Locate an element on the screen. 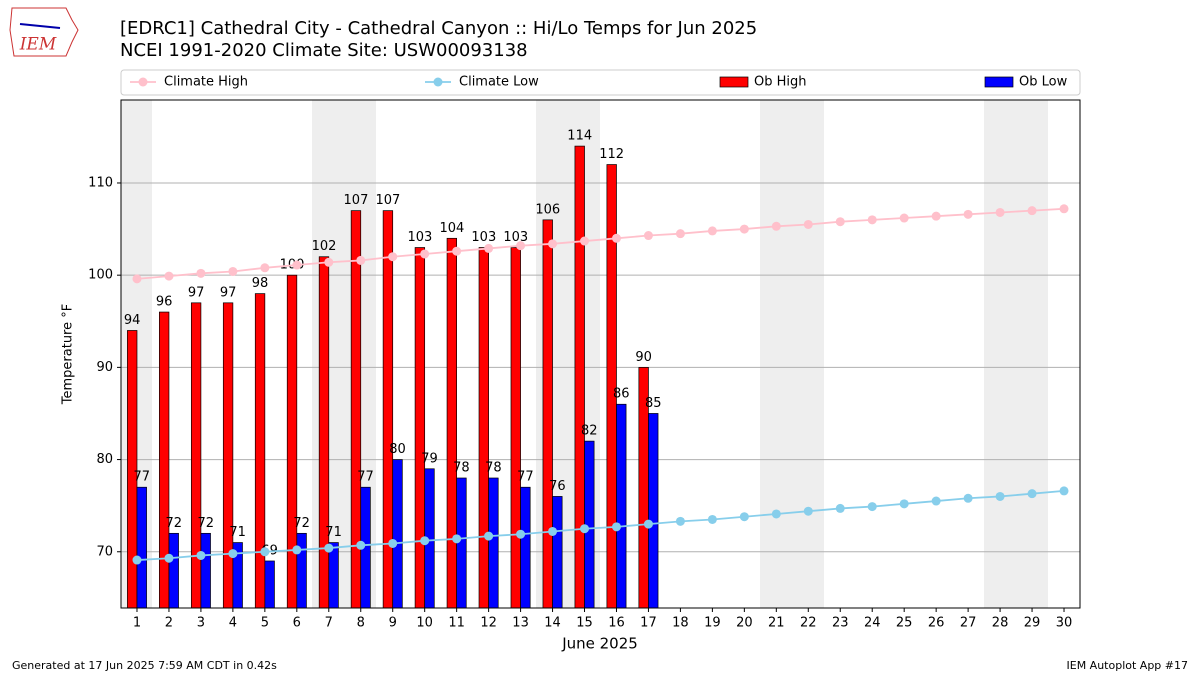  x-tick-label: 25 is located at coordinates (904, 623).